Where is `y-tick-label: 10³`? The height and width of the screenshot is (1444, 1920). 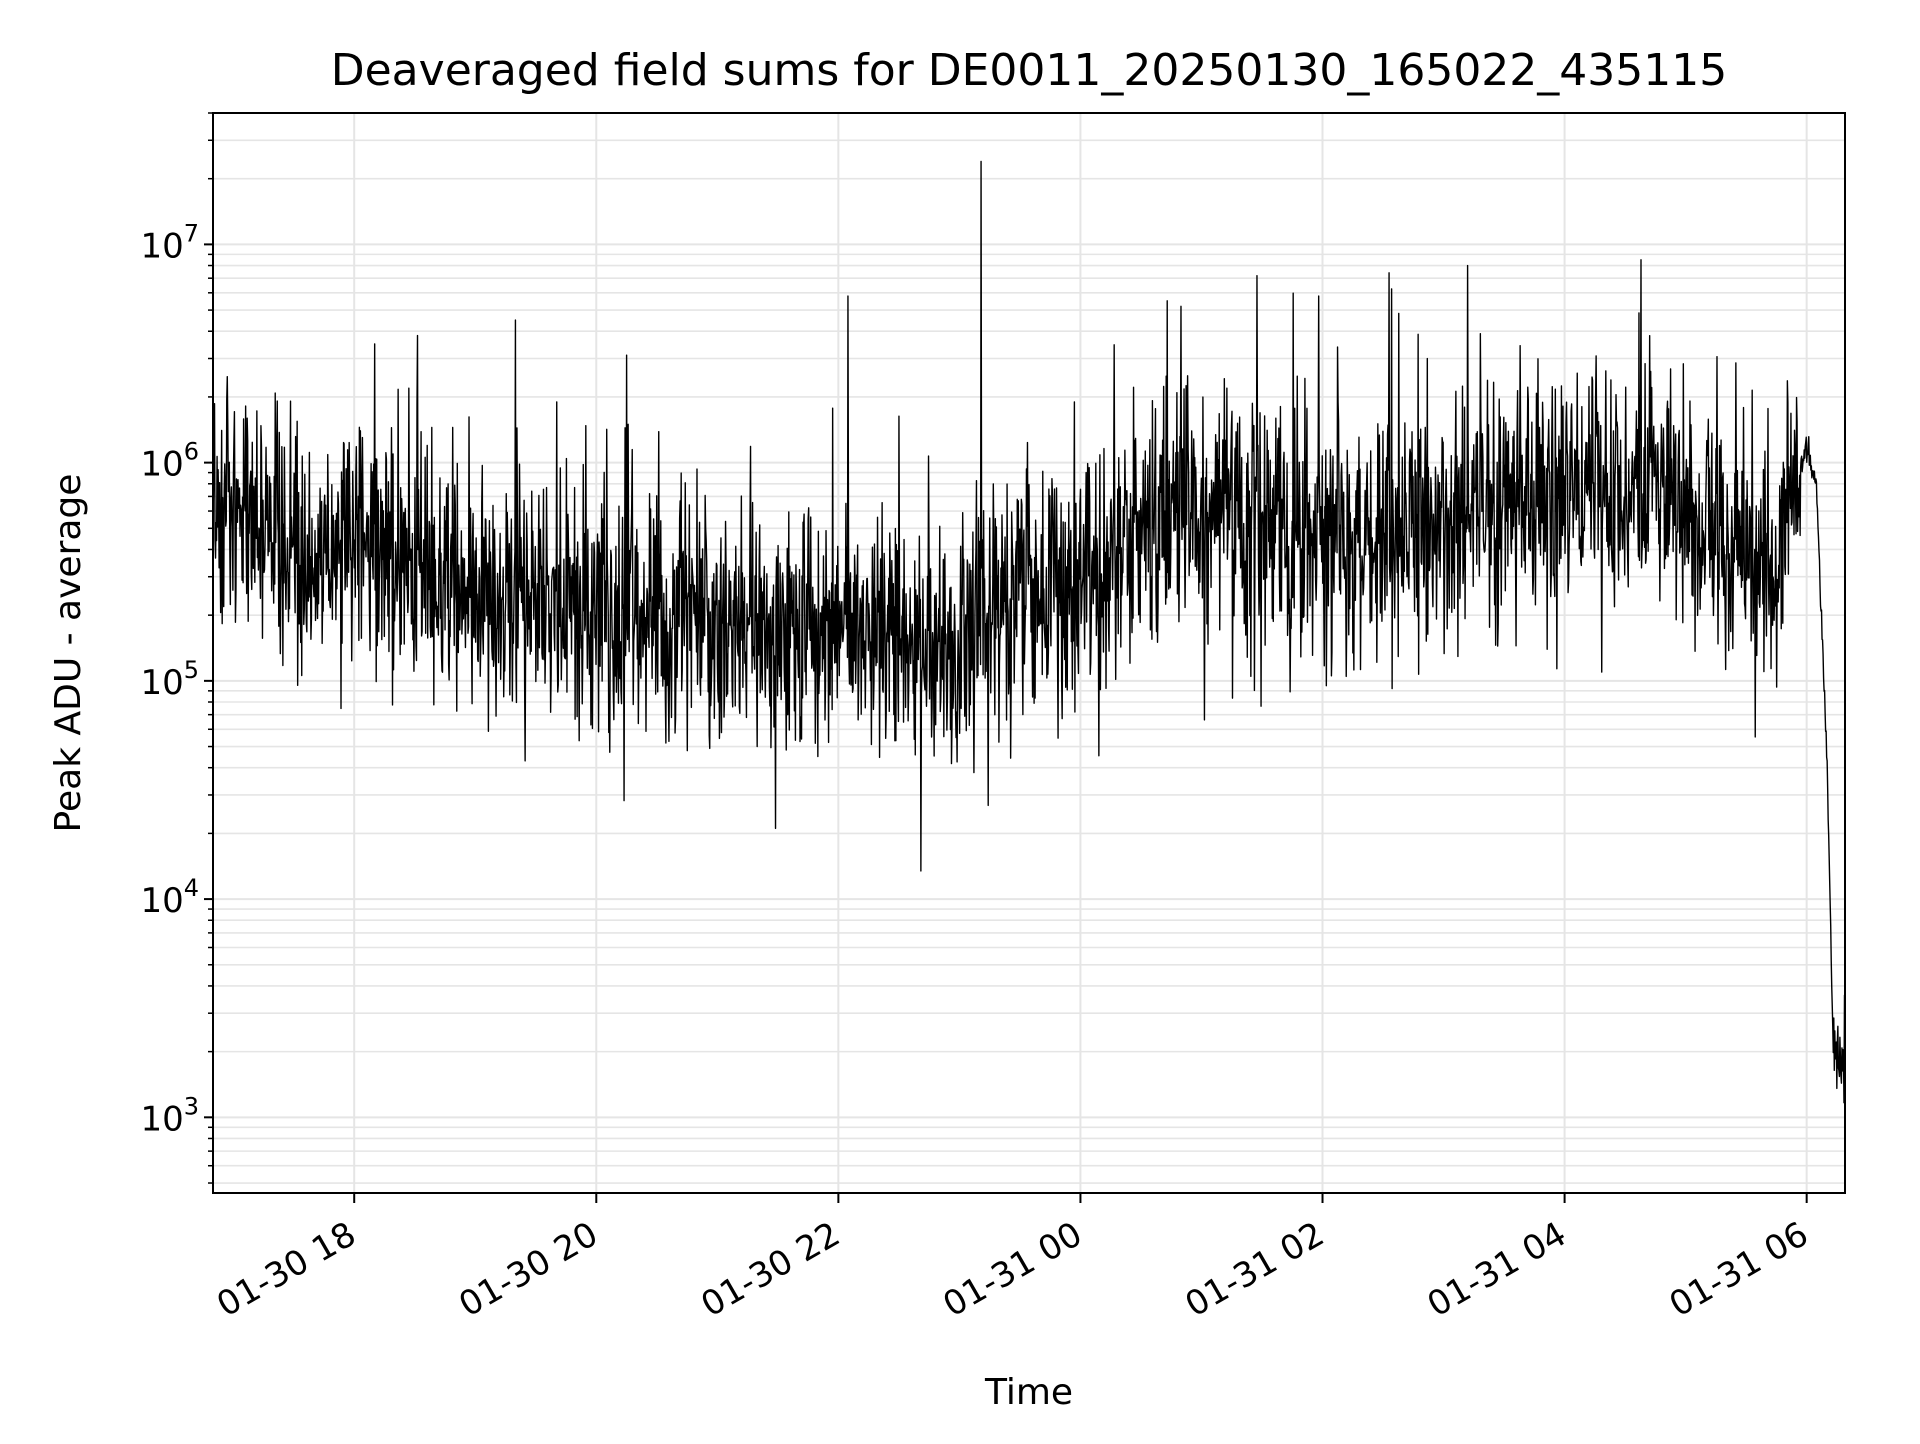 y-tick-label: 10³ is located at coordinates (169, 1115).